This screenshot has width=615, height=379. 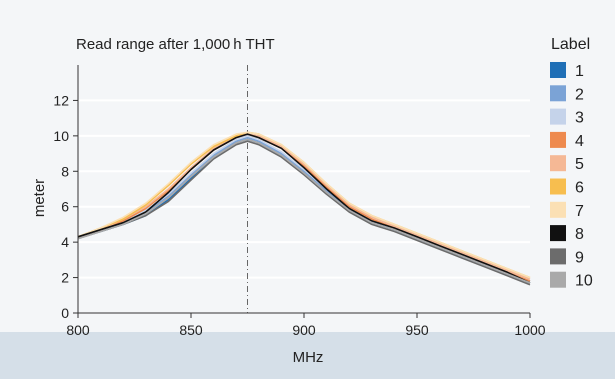 What do you see at coordinates (529, 330) in the screenshot?
I see `x-tick-label-1000: 1000` at bounding box center [529, 330].